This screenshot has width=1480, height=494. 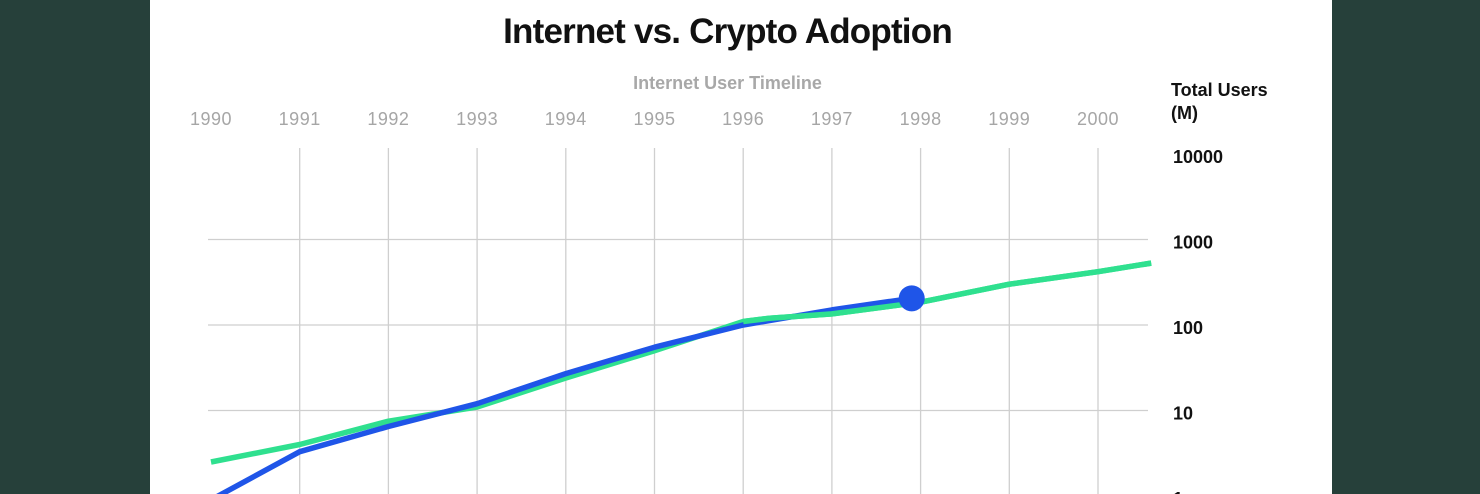 I want to click on x-tick-label: 1993, so click(x=477, y=119).